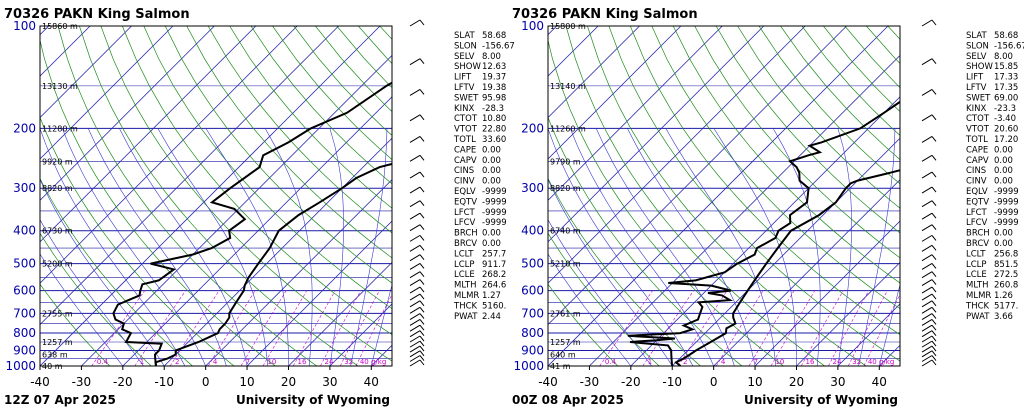 This screenshot has width=1024, height=410. Describe the element at coordinates (1003, 57) in the screenshot. I see `index-value: 8.00` at that location.